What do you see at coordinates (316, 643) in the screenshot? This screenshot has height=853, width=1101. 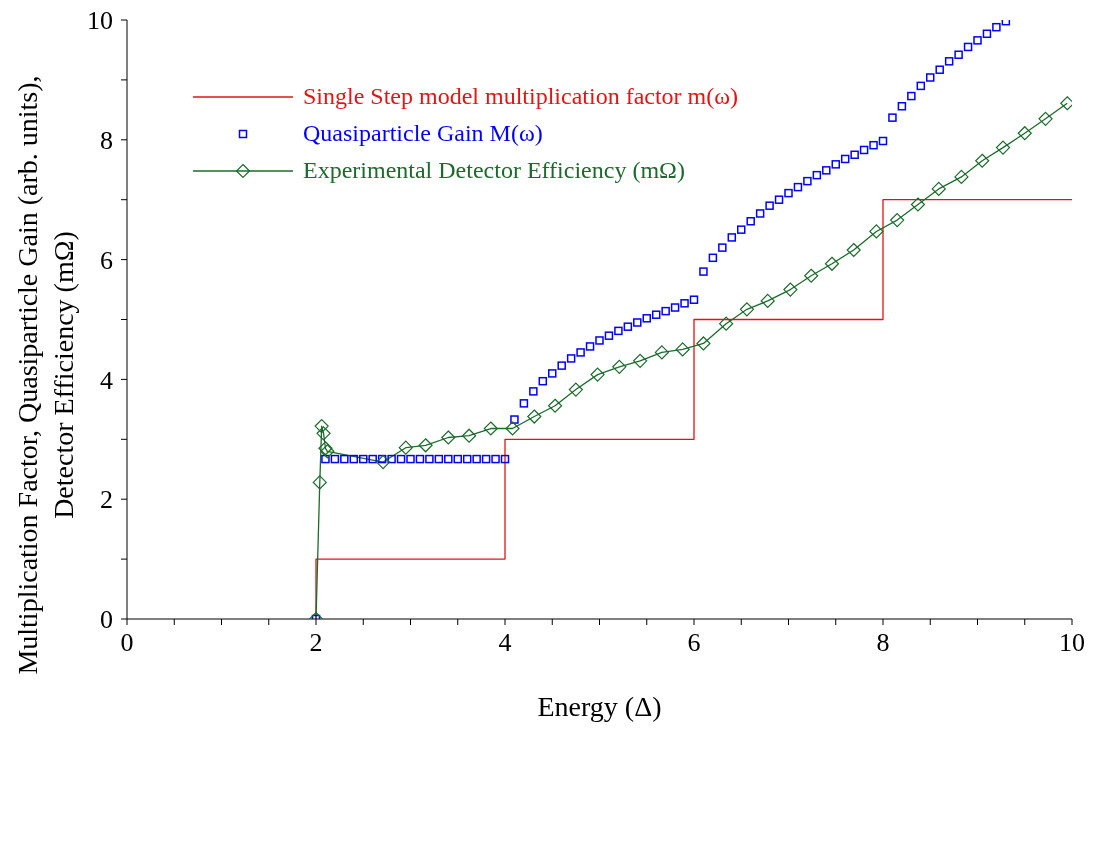 I see `x-tick-label: 2` at bounding box center [316, 643].